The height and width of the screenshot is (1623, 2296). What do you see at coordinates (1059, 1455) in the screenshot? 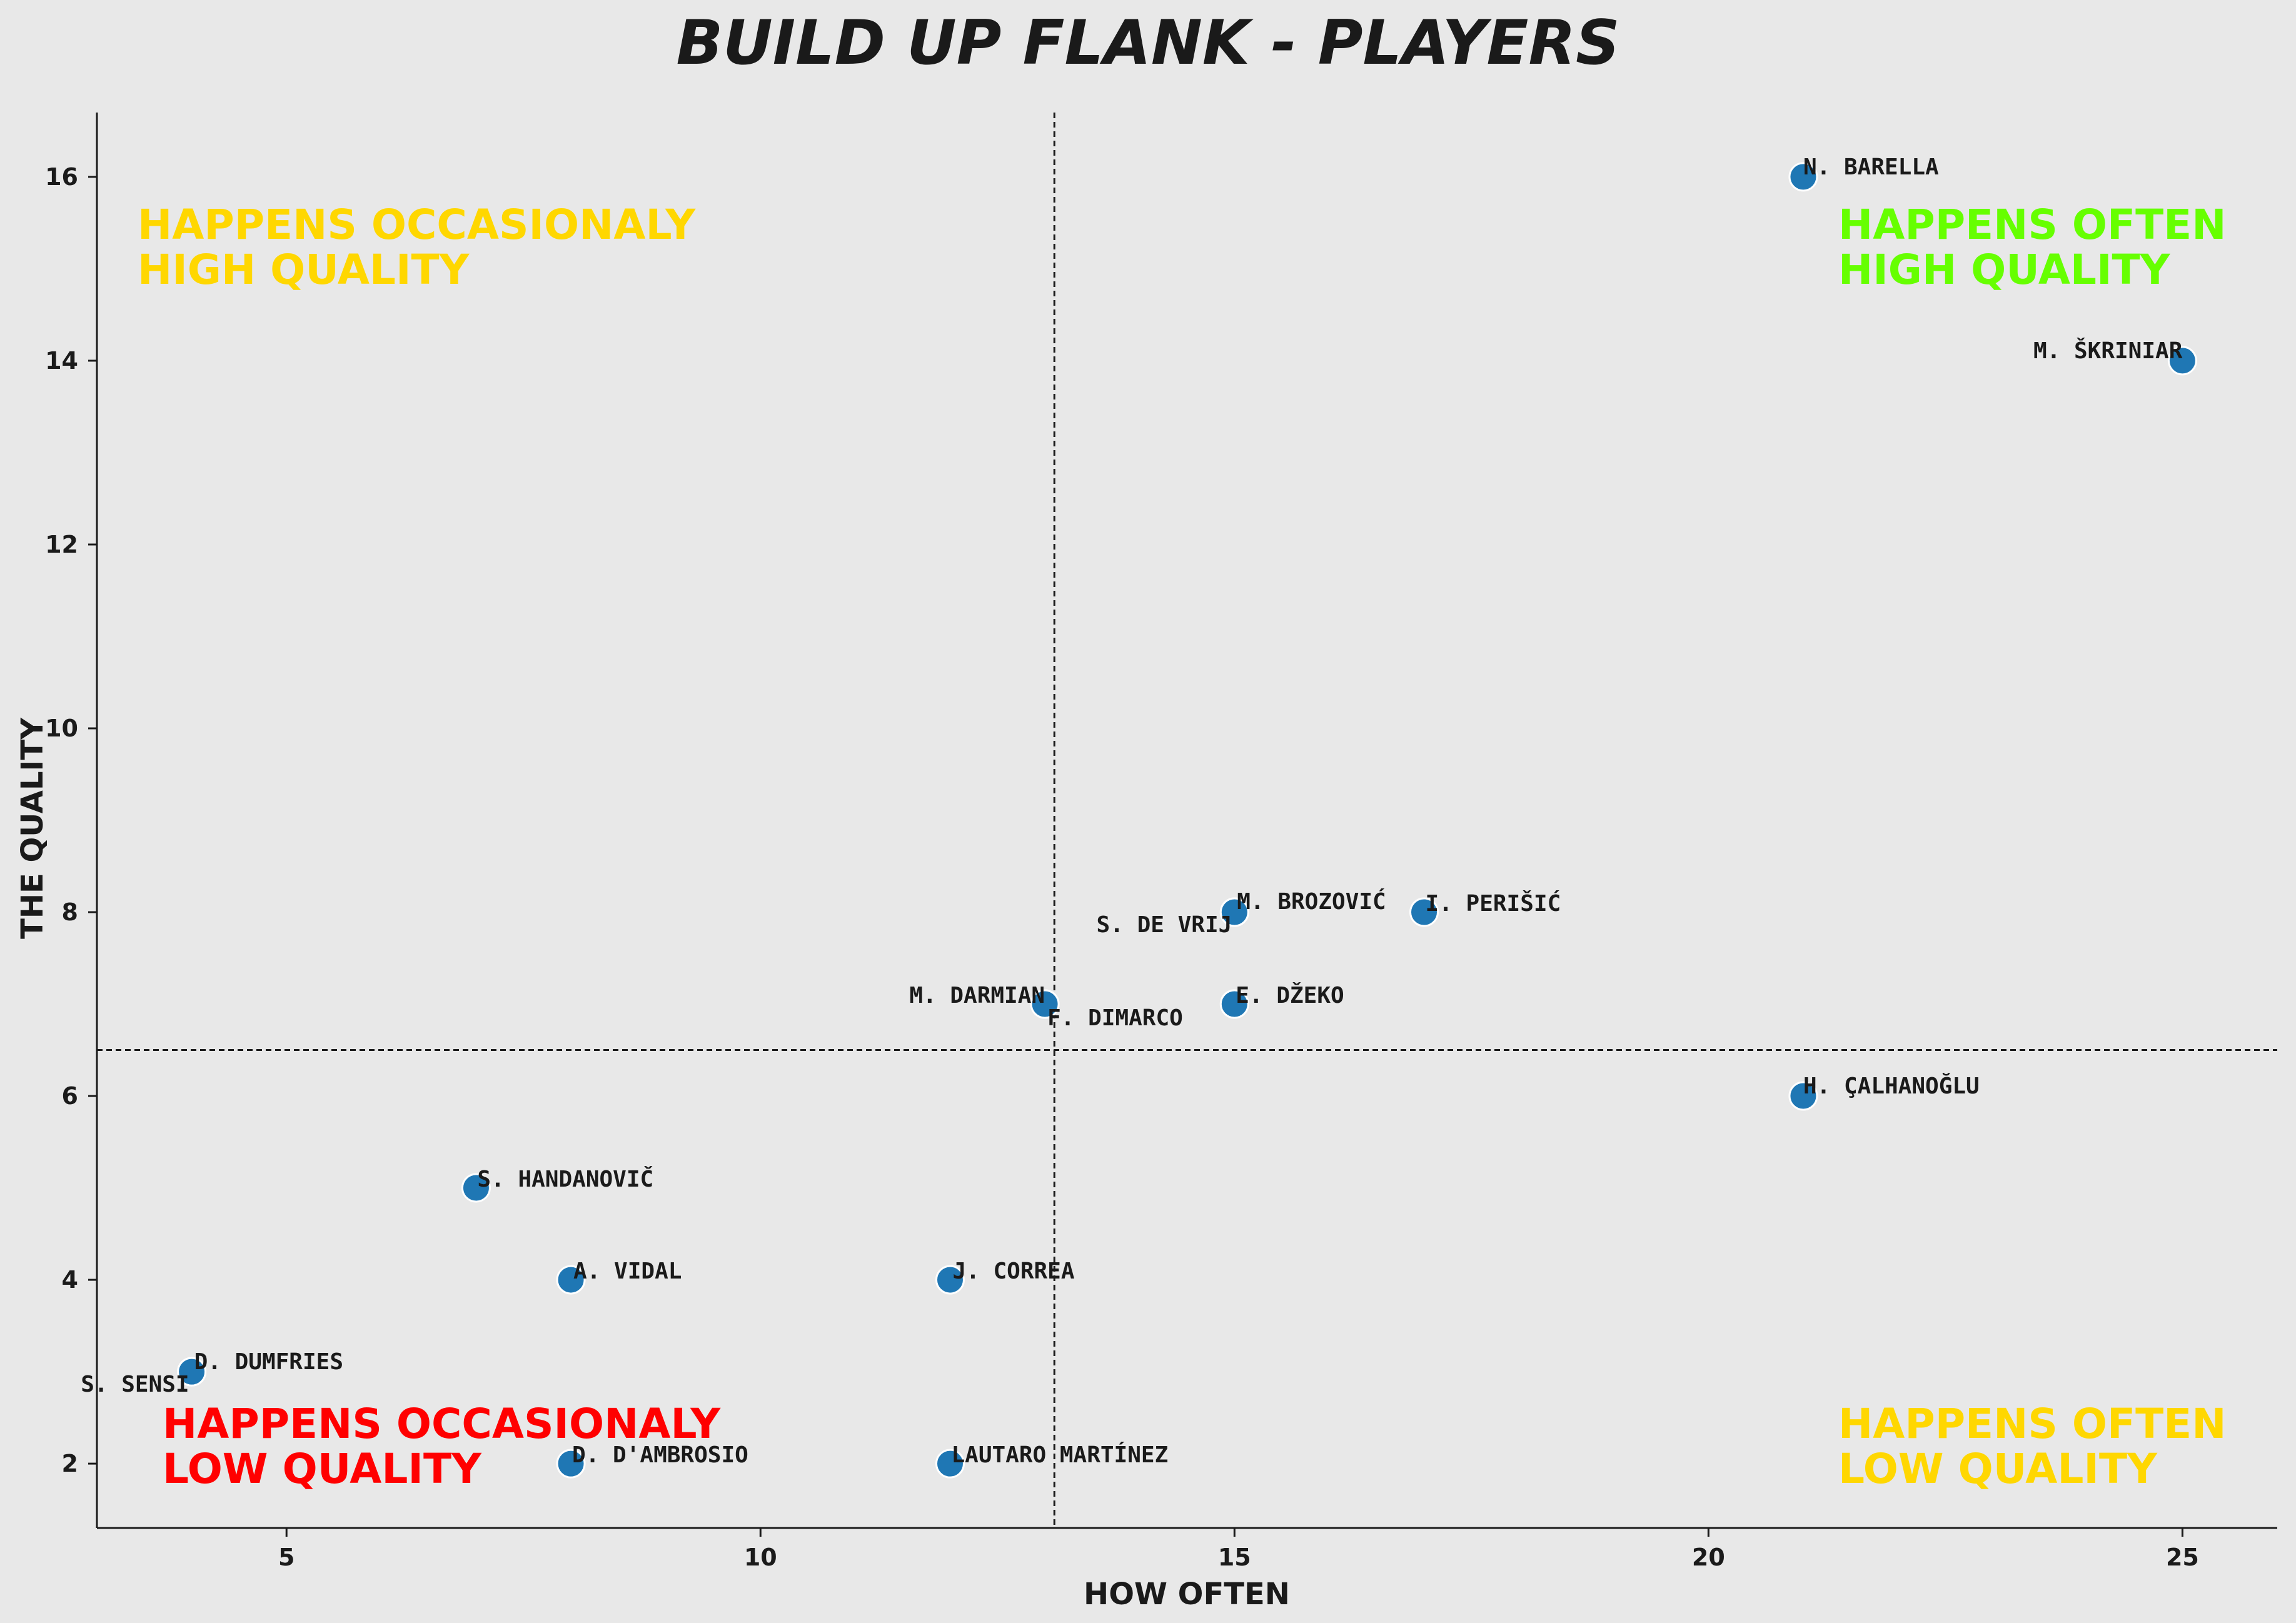
I see `point-label: LAUTARO MARTÍNEZ` at bounding box center [1059, 1455].